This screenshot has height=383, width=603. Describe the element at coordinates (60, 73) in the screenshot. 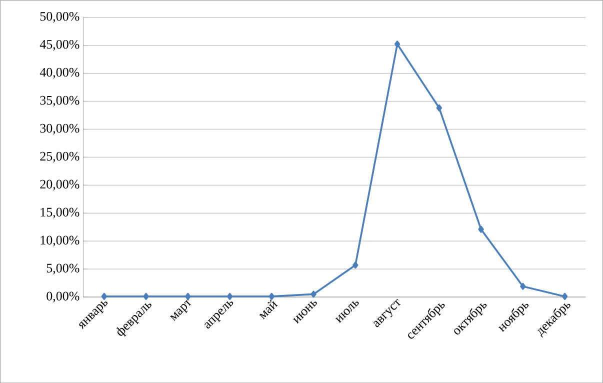

I see `y-tick-label: 40,00%` at that location.